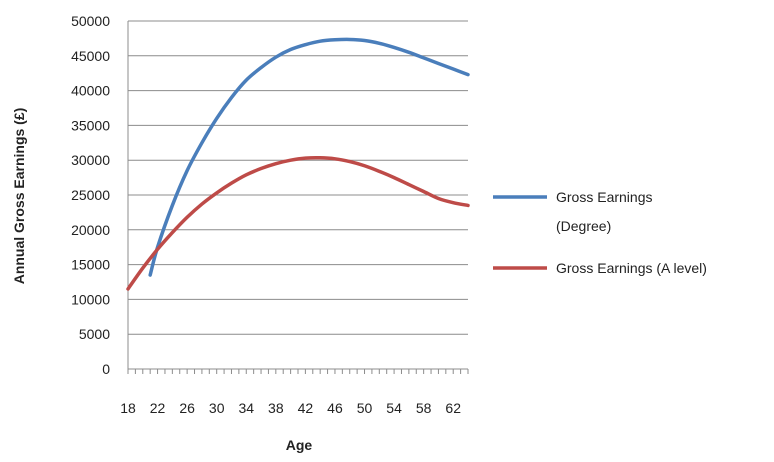 This screenshot has height=462, width=774. What do you see at coordinates (187, 408) in the screenshot?
I see `x-tick-label: 26` at bounding box center [187, 408].